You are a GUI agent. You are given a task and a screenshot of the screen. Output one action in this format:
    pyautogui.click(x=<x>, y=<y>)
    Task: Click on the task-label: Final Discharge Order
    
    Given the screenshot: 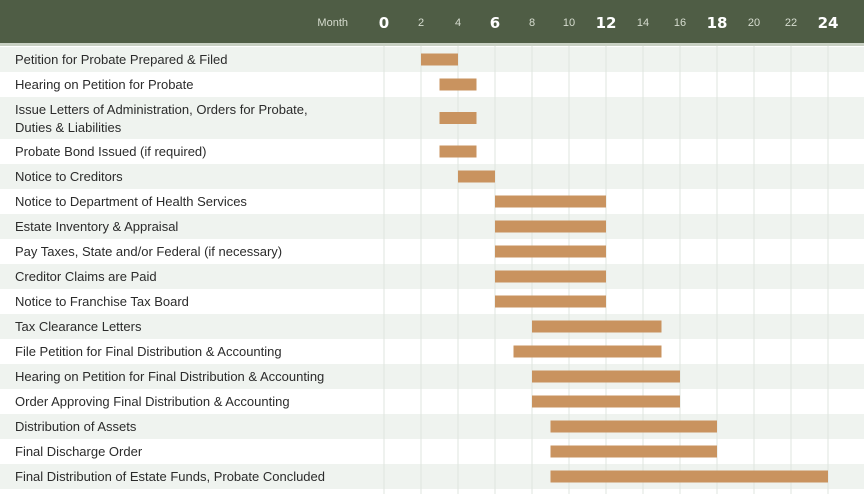 What is the action you would take?
    pyautogui.click(x=79, y=451)
    